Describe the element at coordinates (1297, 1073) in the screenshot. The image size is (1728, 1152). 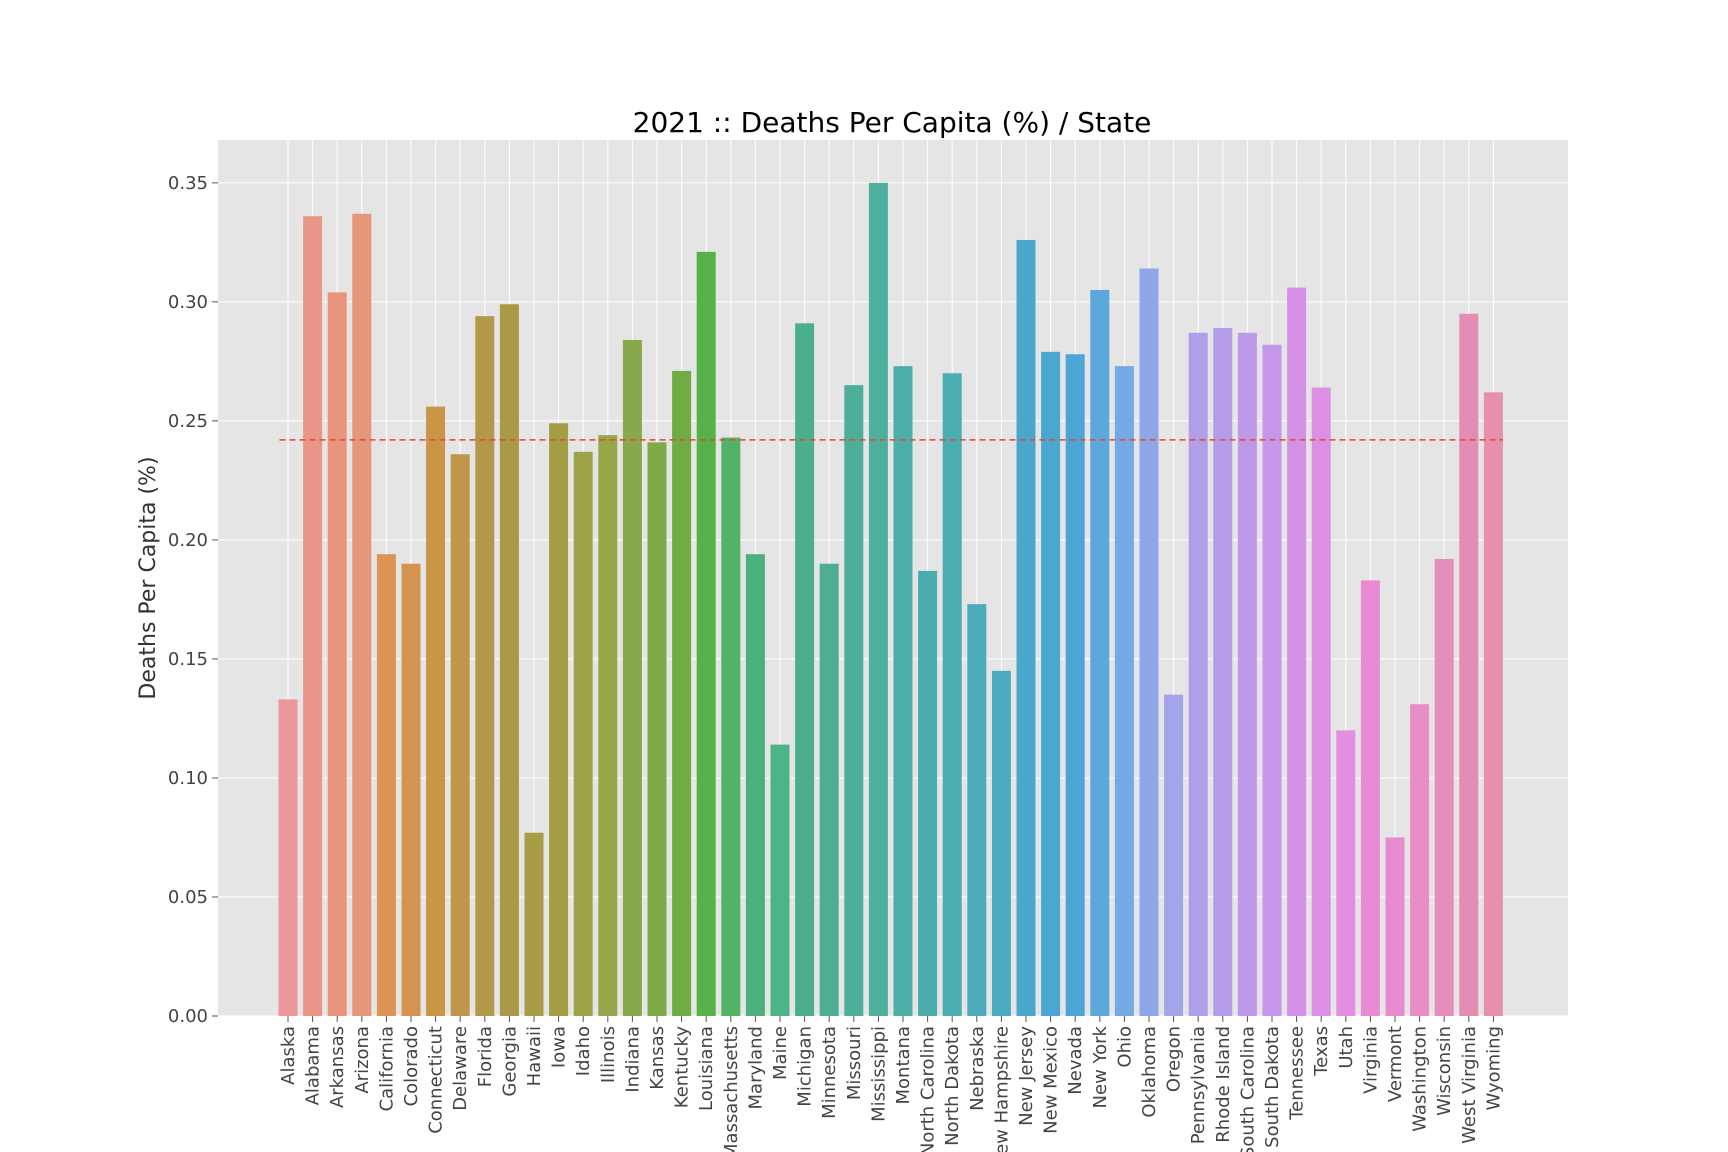
I see `x-tick-label: Tennessee` at that location.